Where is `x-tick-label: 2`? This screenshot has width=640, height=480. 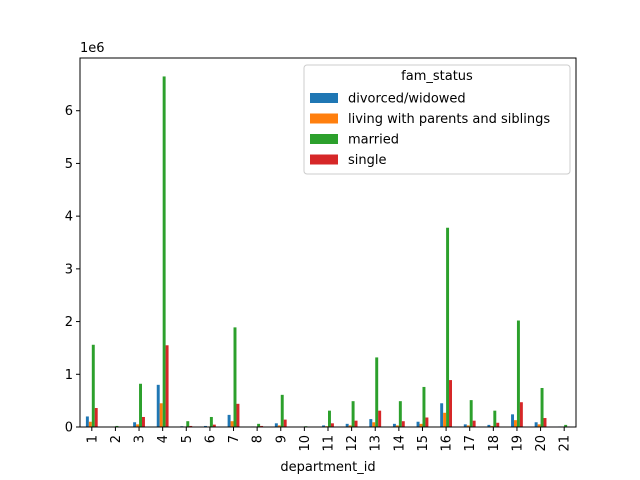 x-tick-label: 2 is located at coordinates (116, 439).